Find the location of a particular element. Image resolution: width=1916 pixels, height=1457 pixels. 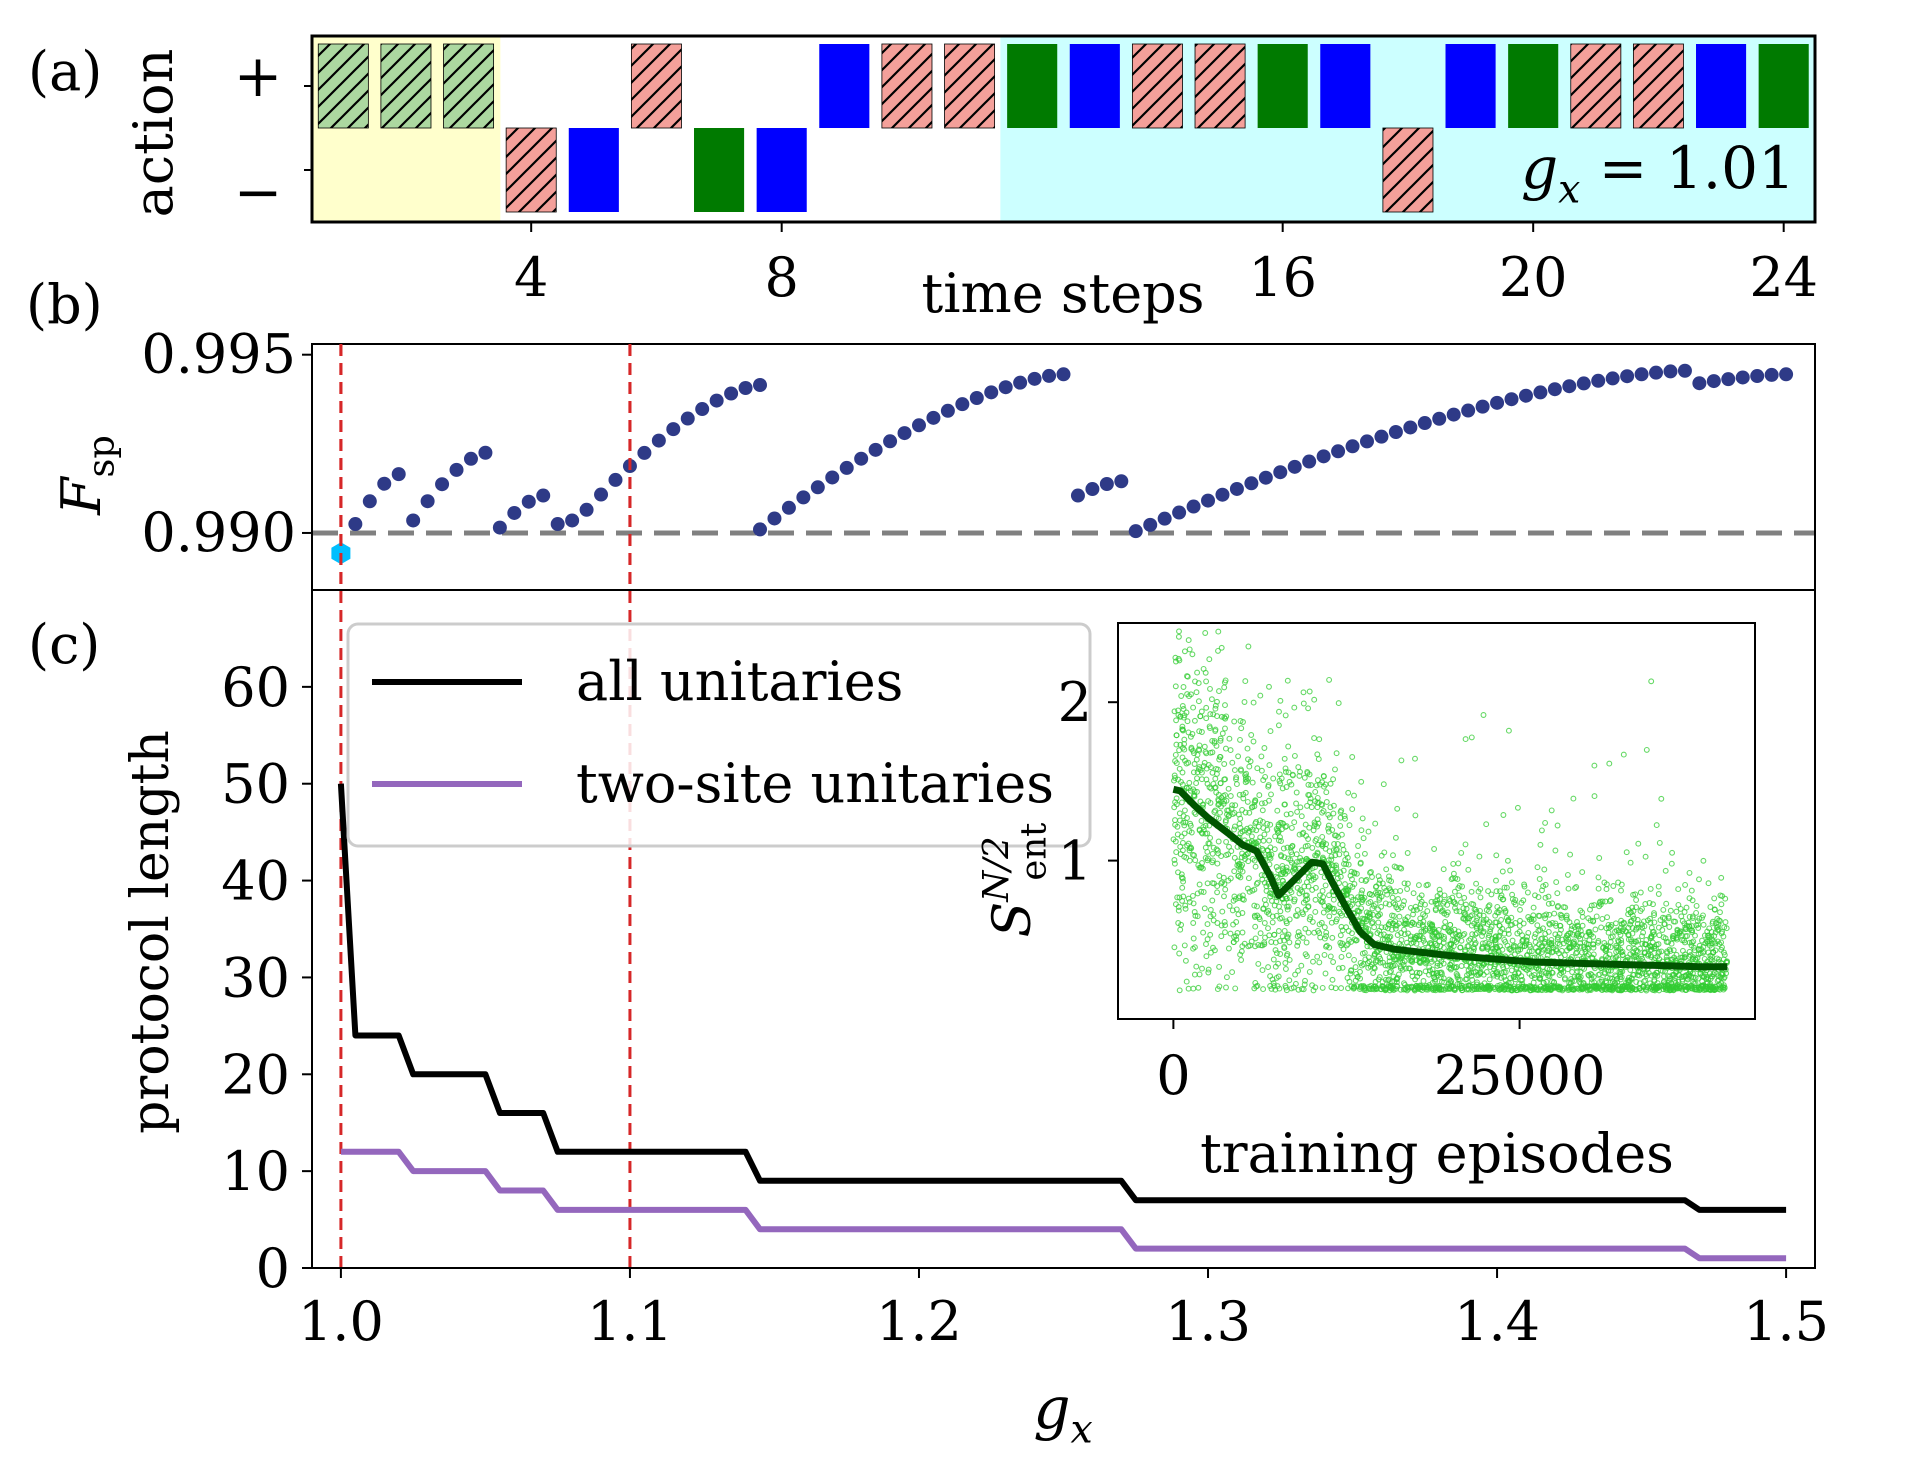

panel-c-ytick-label: 30 is located at coordinates (255, 977).